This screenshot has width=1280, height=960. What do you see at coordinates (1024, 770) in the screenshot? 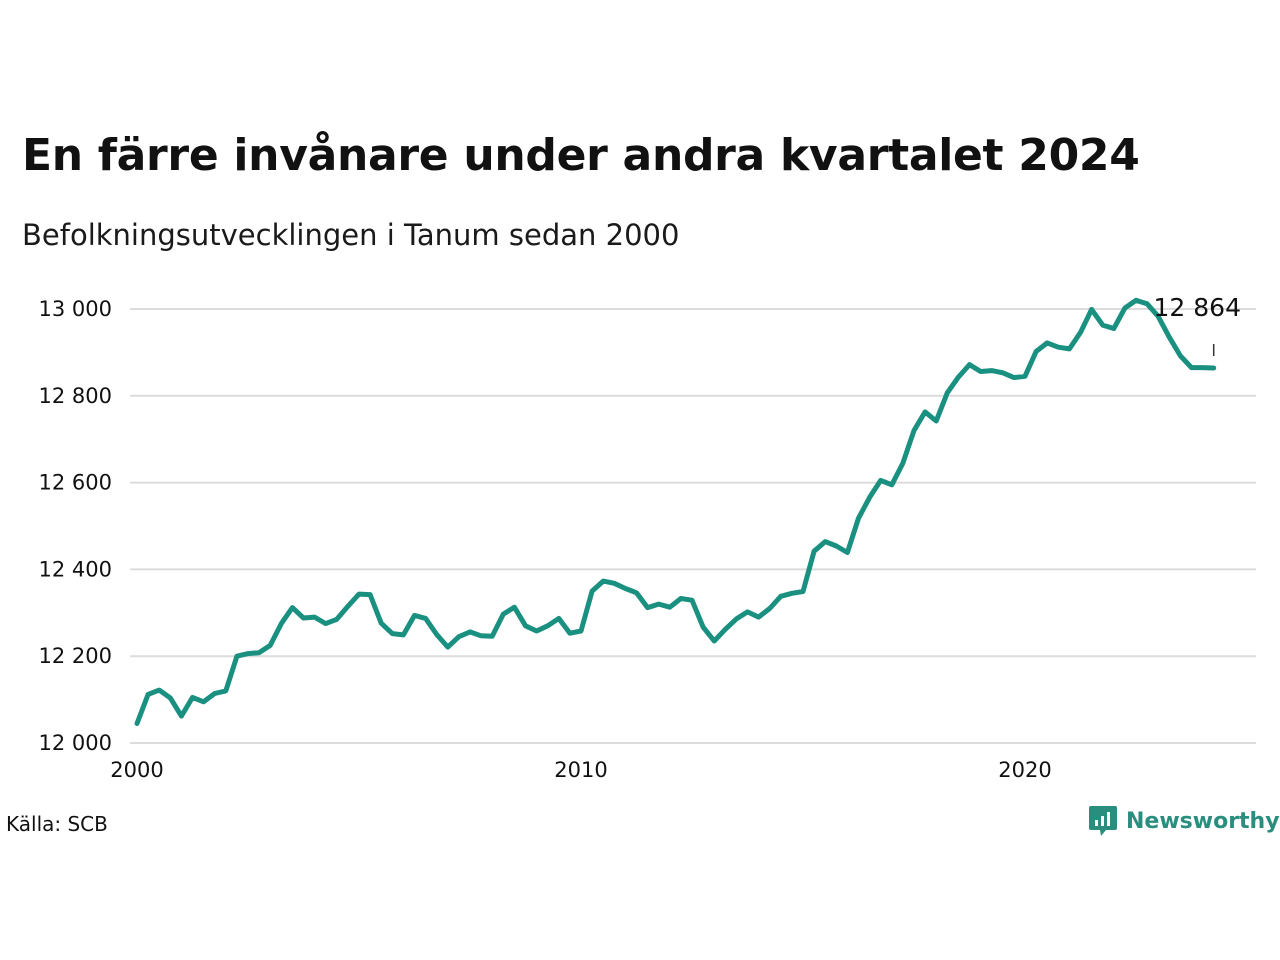
I see `x-tick-label: 2020` at bounding box center [1024, 770].